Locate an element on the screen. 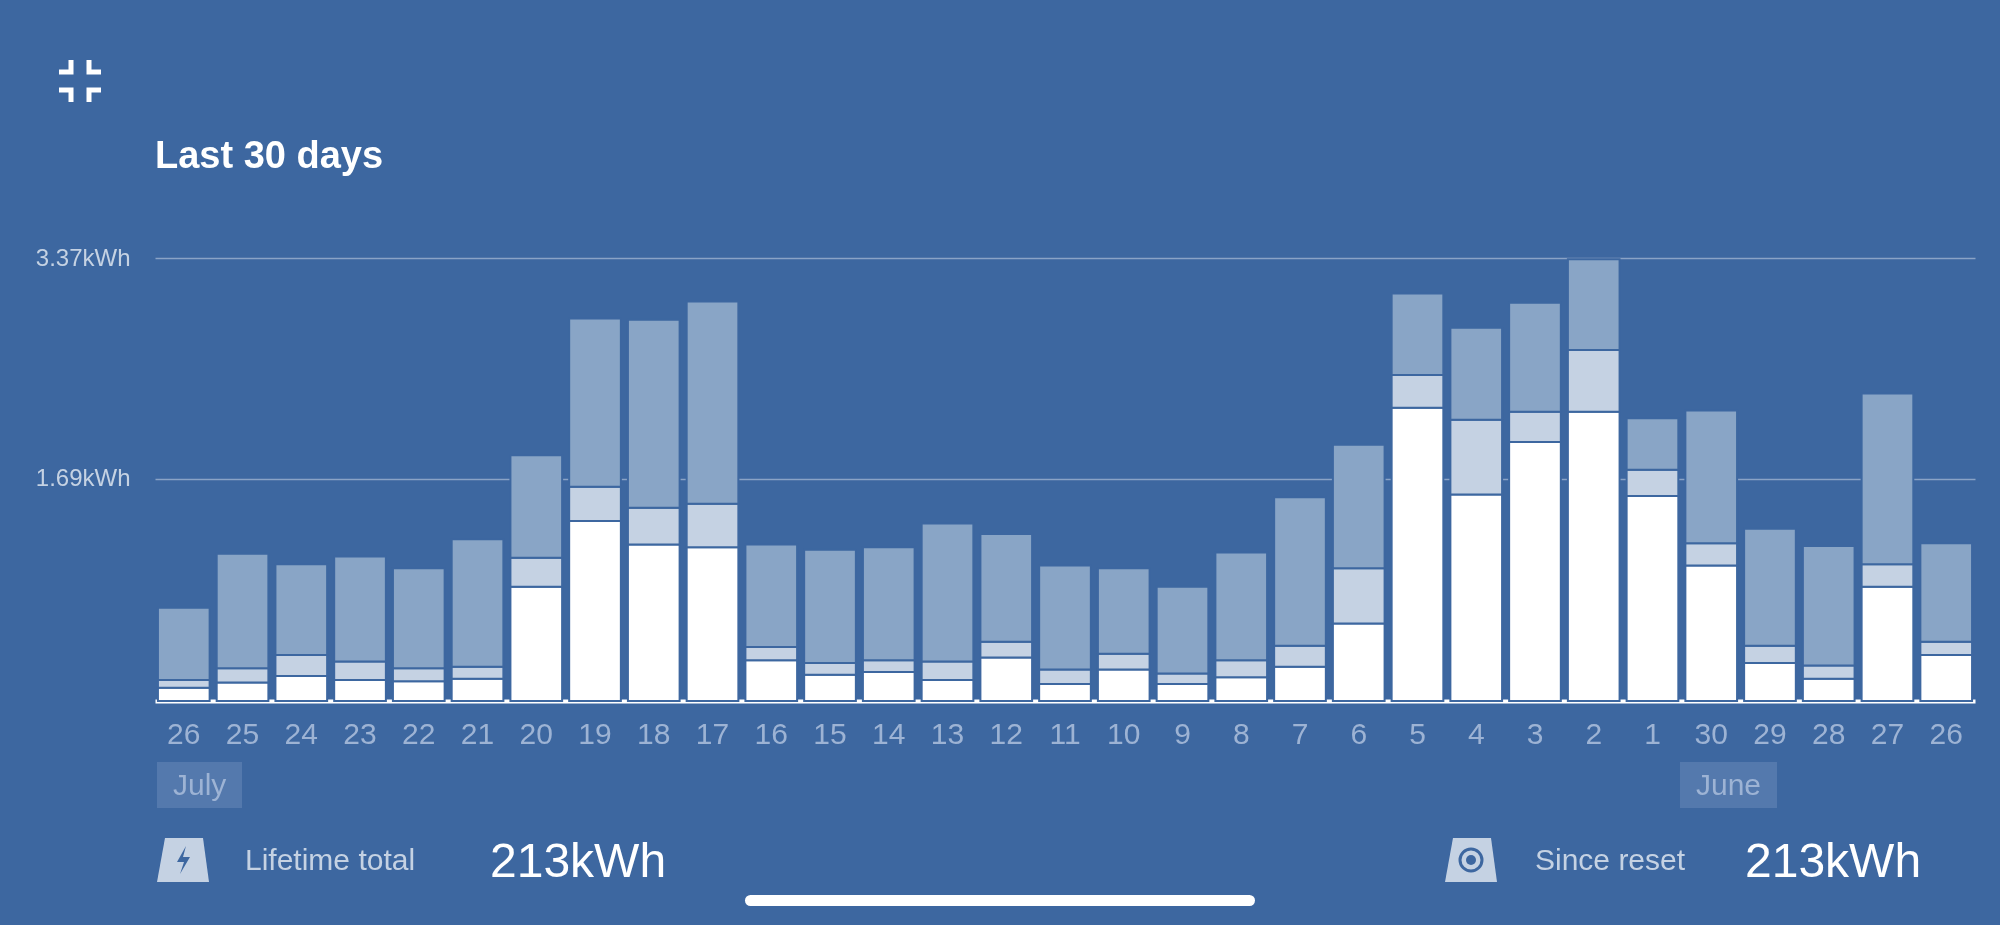 This screenshot has height=925, width=2000. x-tick-label: 7 is located at coordinates (1300, 733).